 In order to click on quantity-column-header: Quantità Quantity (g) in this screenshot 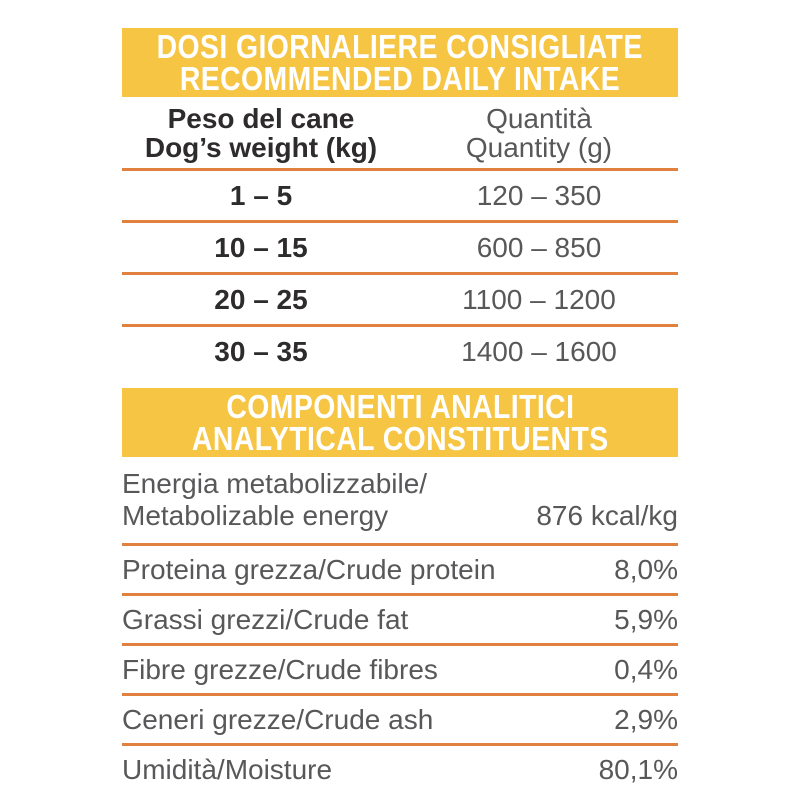, I will do `click(539, 133)`.